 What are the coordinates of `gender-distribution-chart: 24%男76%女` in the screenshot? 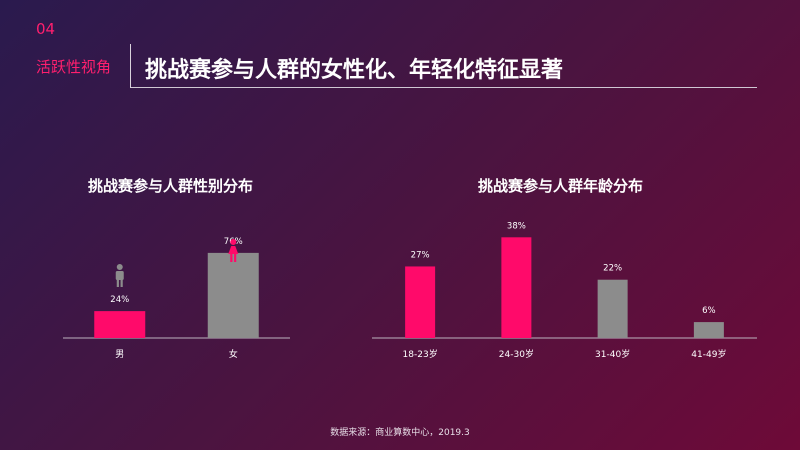 It's located at (176, 298).